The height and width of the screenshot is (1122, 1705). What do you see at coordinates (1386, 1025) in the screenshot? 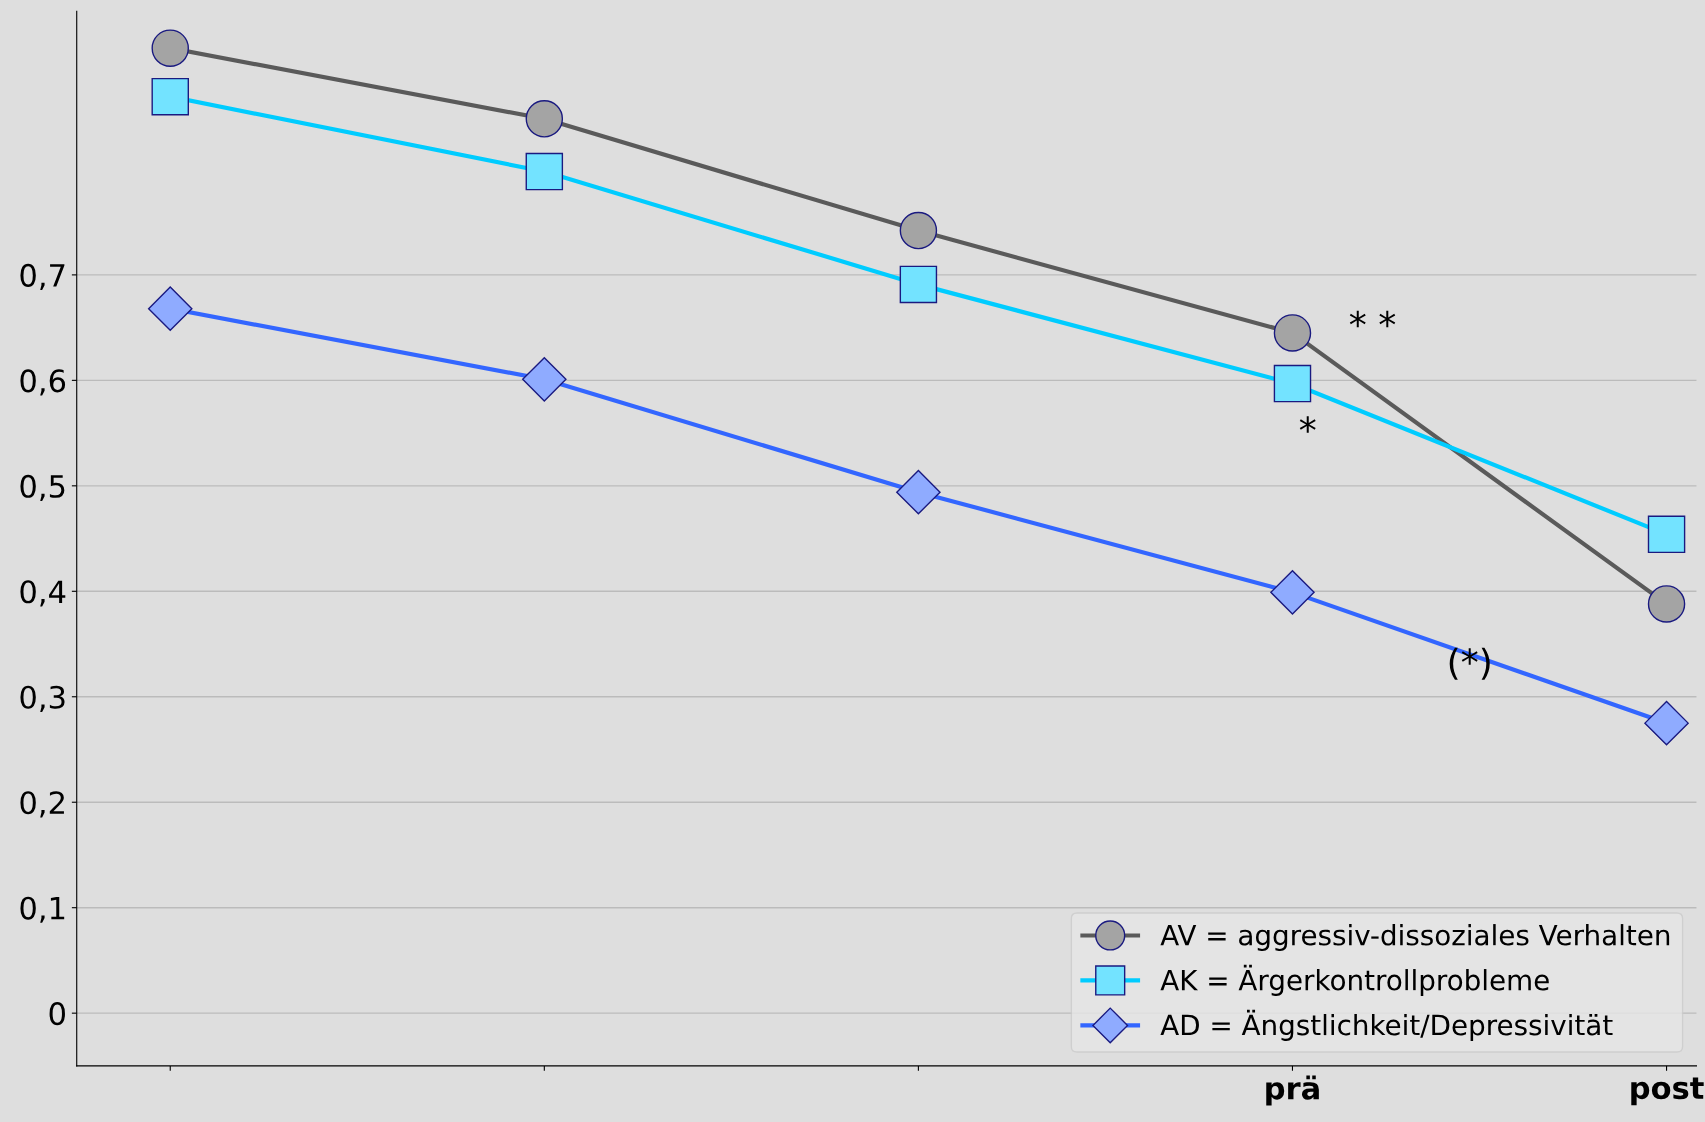
I see `legend-label: AD = Ängstlichkeit/Depressivität` at bounding box center [1386, 1025].